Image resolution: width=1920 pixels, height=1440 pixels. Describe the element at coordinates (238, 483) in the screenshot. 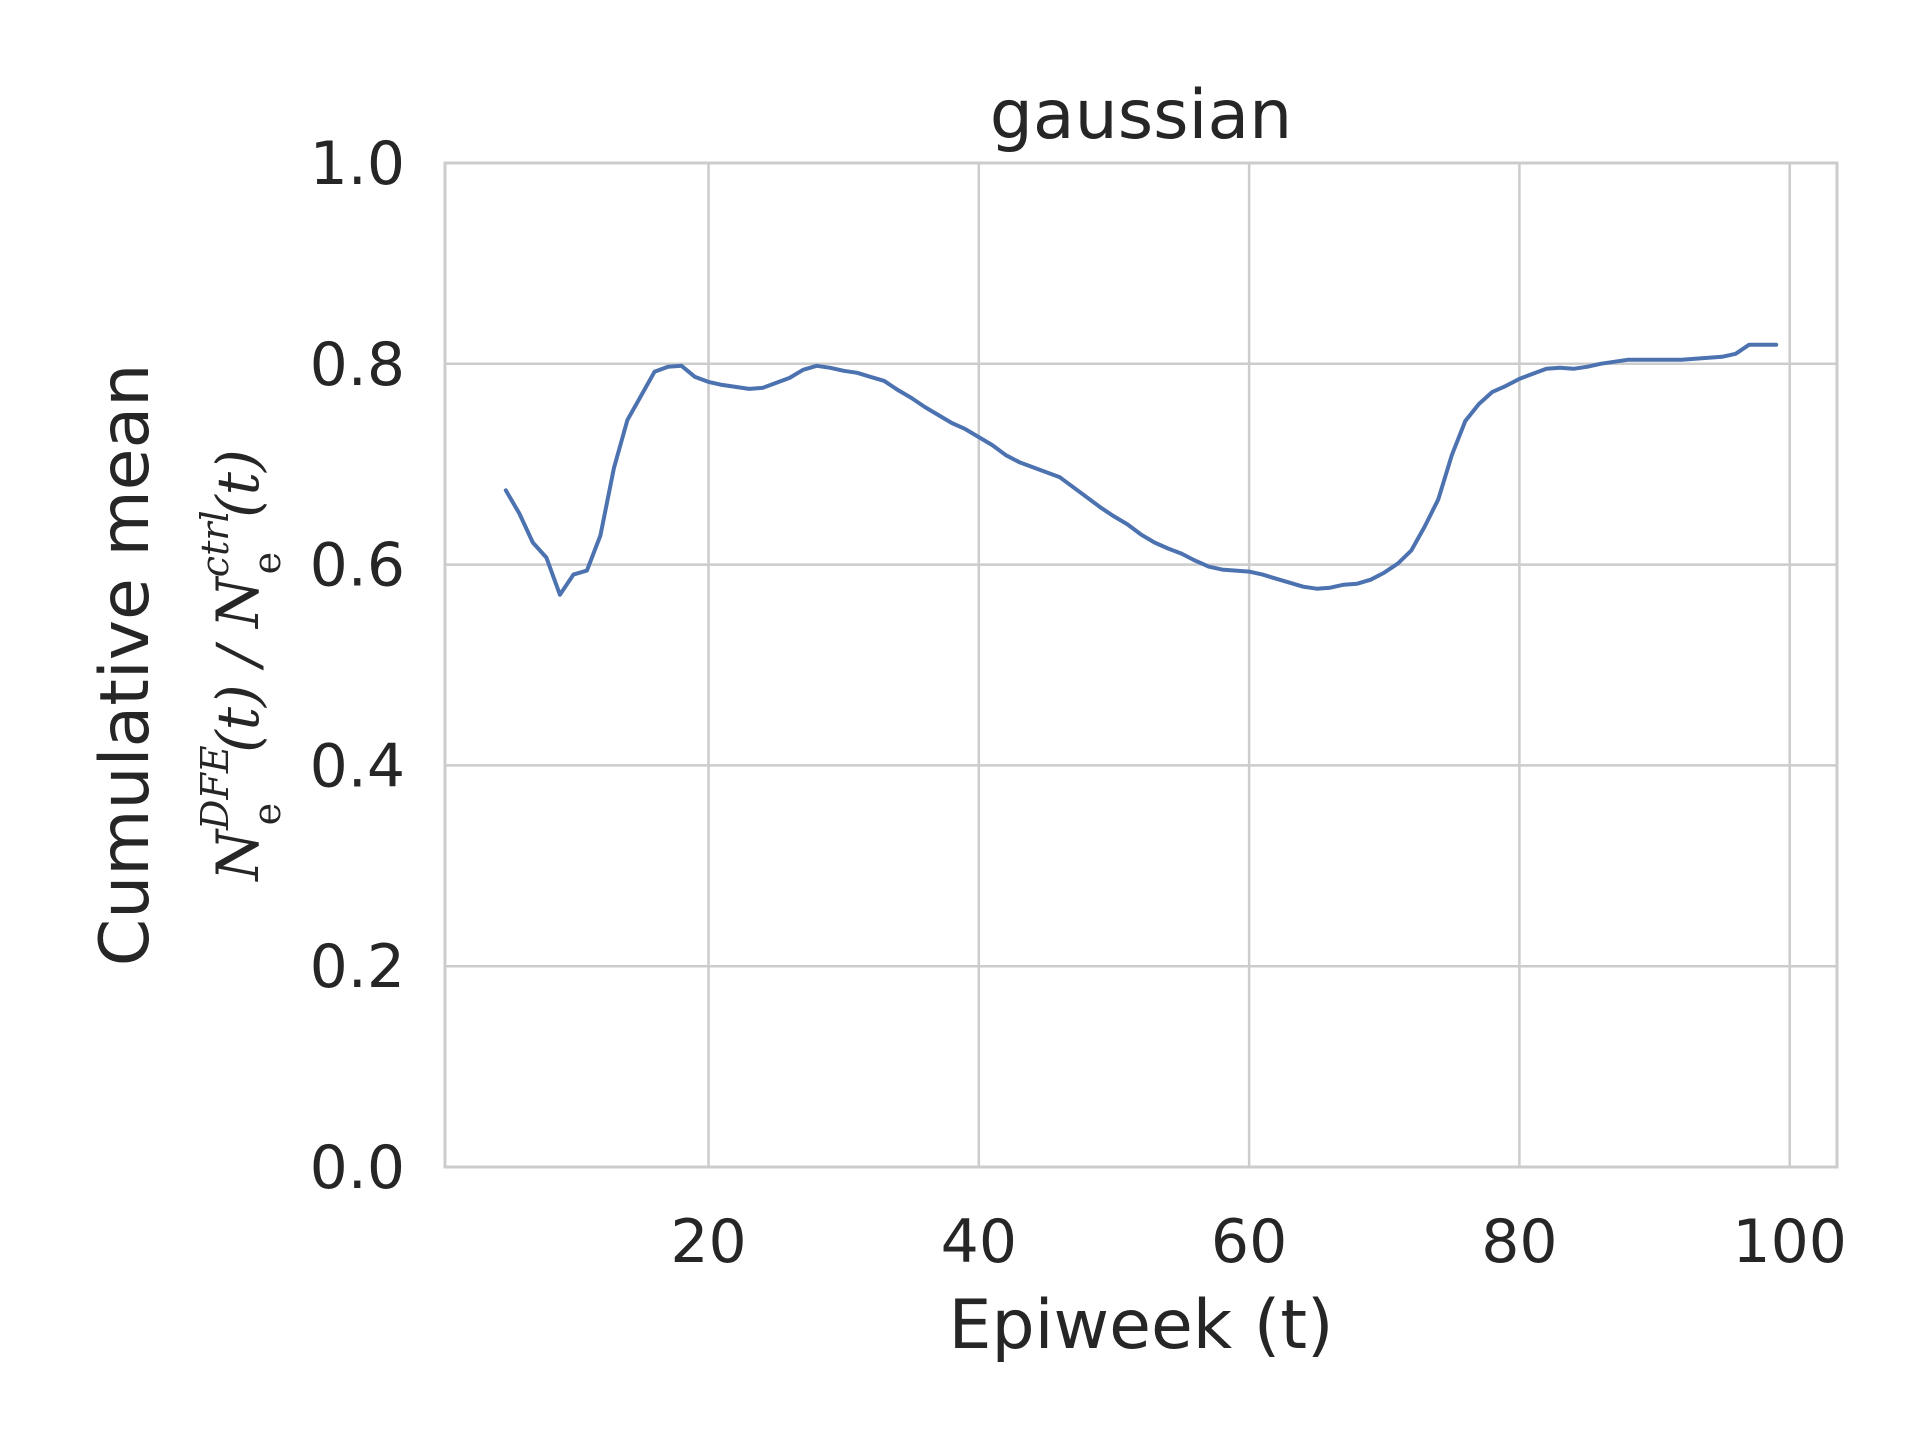

I see `formula-end: (t)` at that location.